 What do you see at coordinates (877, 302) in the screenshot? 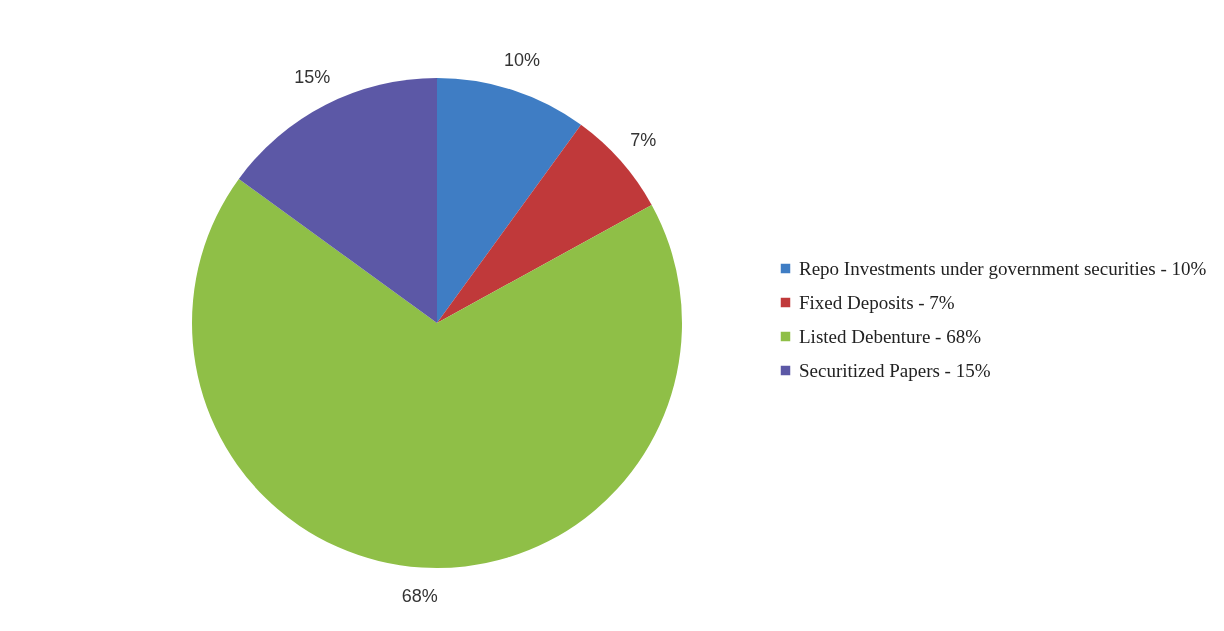
I see `legend-label: Fixed Deposits - 7%` at bounding box center [877, 302].